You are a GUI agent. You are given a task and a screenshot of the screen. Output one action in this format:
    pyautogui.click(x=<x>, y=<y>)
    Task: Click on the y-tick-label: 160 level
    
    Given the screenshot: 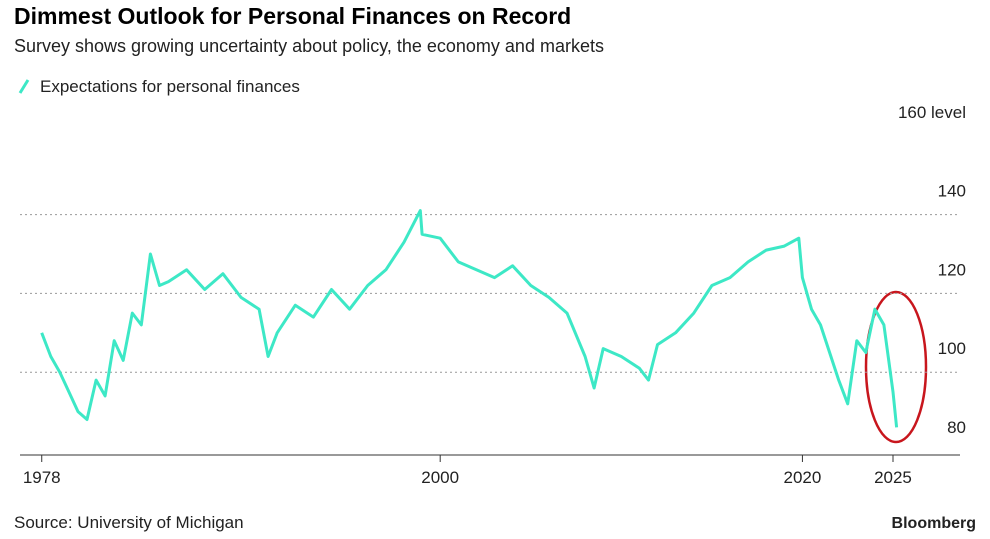 What is the action you would take?
    pyautogui.click(x=932, y=112)
    